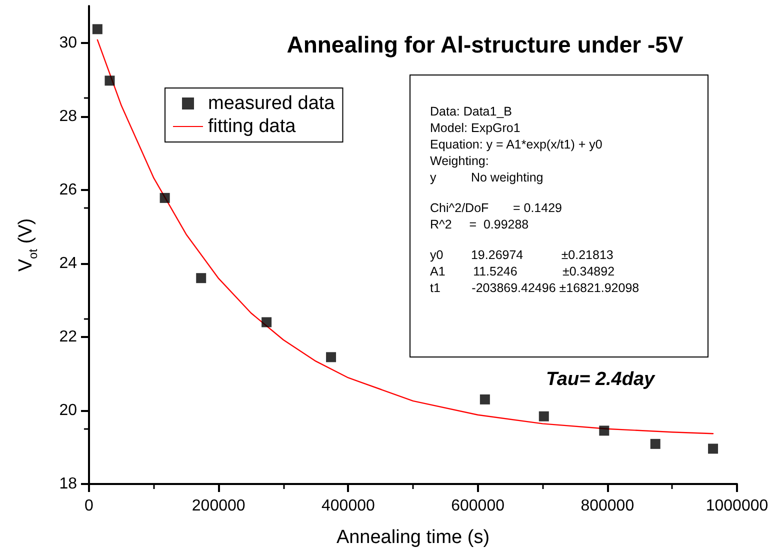  What do you see at coordinates (607, 506) in the screenshot?
I see `x-tick-label: 800000` at bounding box center [607, 506].